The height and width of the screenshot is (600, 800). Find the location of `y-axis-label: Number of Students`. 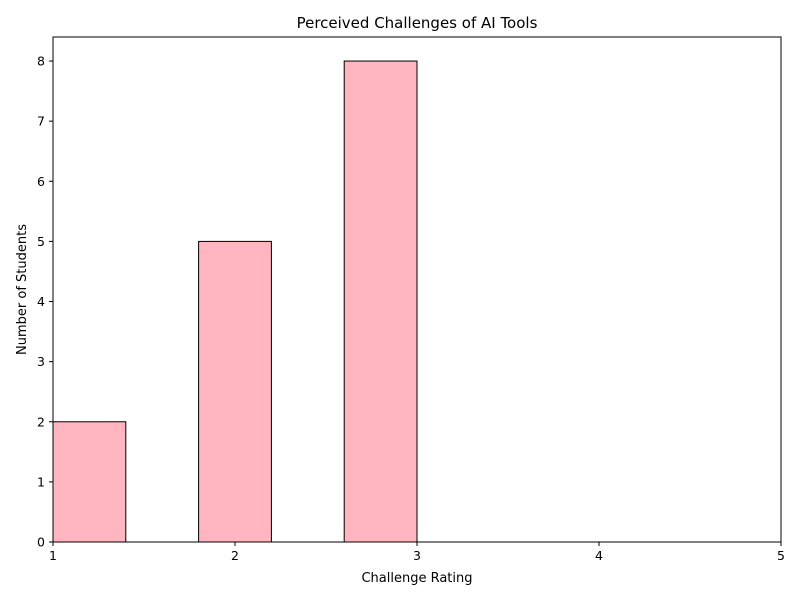

y-axis-label: Number of Students is located at coordinates (22, 289).